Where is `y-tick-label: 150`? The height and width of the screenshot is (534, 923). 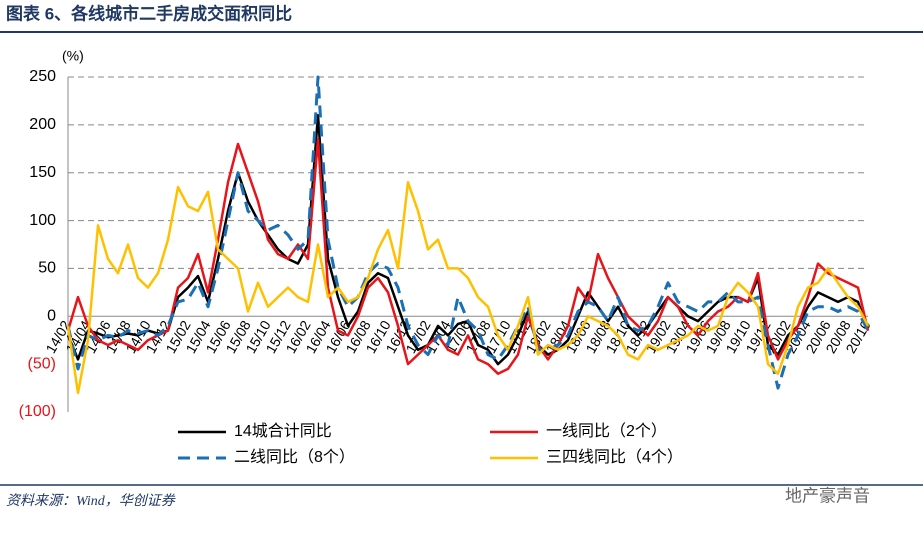
y-tick-label: 150 is located at coordinates (42, 172).